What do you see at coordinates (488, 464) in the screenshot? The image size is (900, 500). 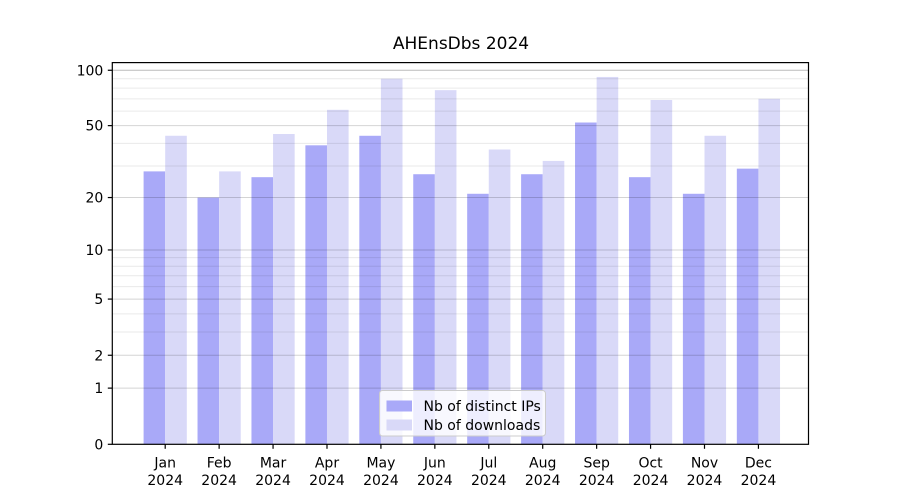 I see `x-axis-tick-label-month-jul: Jul` at bounding box center [488, 464].